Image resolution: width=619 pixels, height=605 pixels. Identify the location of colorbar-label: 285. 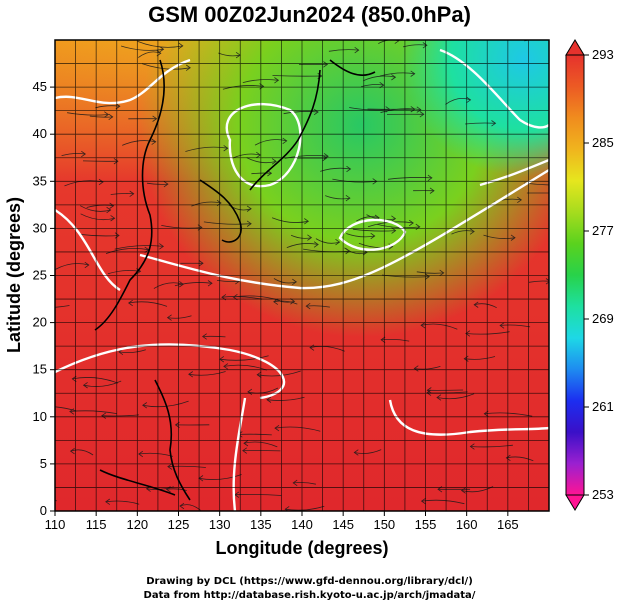
(603, 142).